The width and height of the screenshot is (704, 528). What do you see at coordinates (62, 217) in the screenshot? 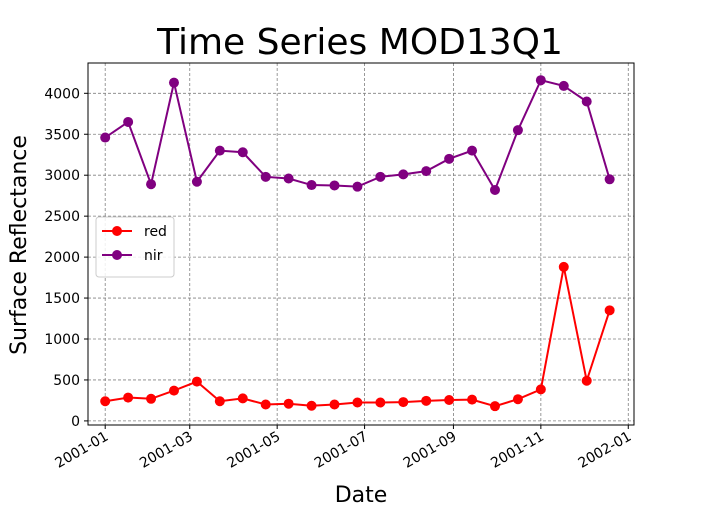
I see `y-tick-label: 2500` at bounding box center [62, 217].